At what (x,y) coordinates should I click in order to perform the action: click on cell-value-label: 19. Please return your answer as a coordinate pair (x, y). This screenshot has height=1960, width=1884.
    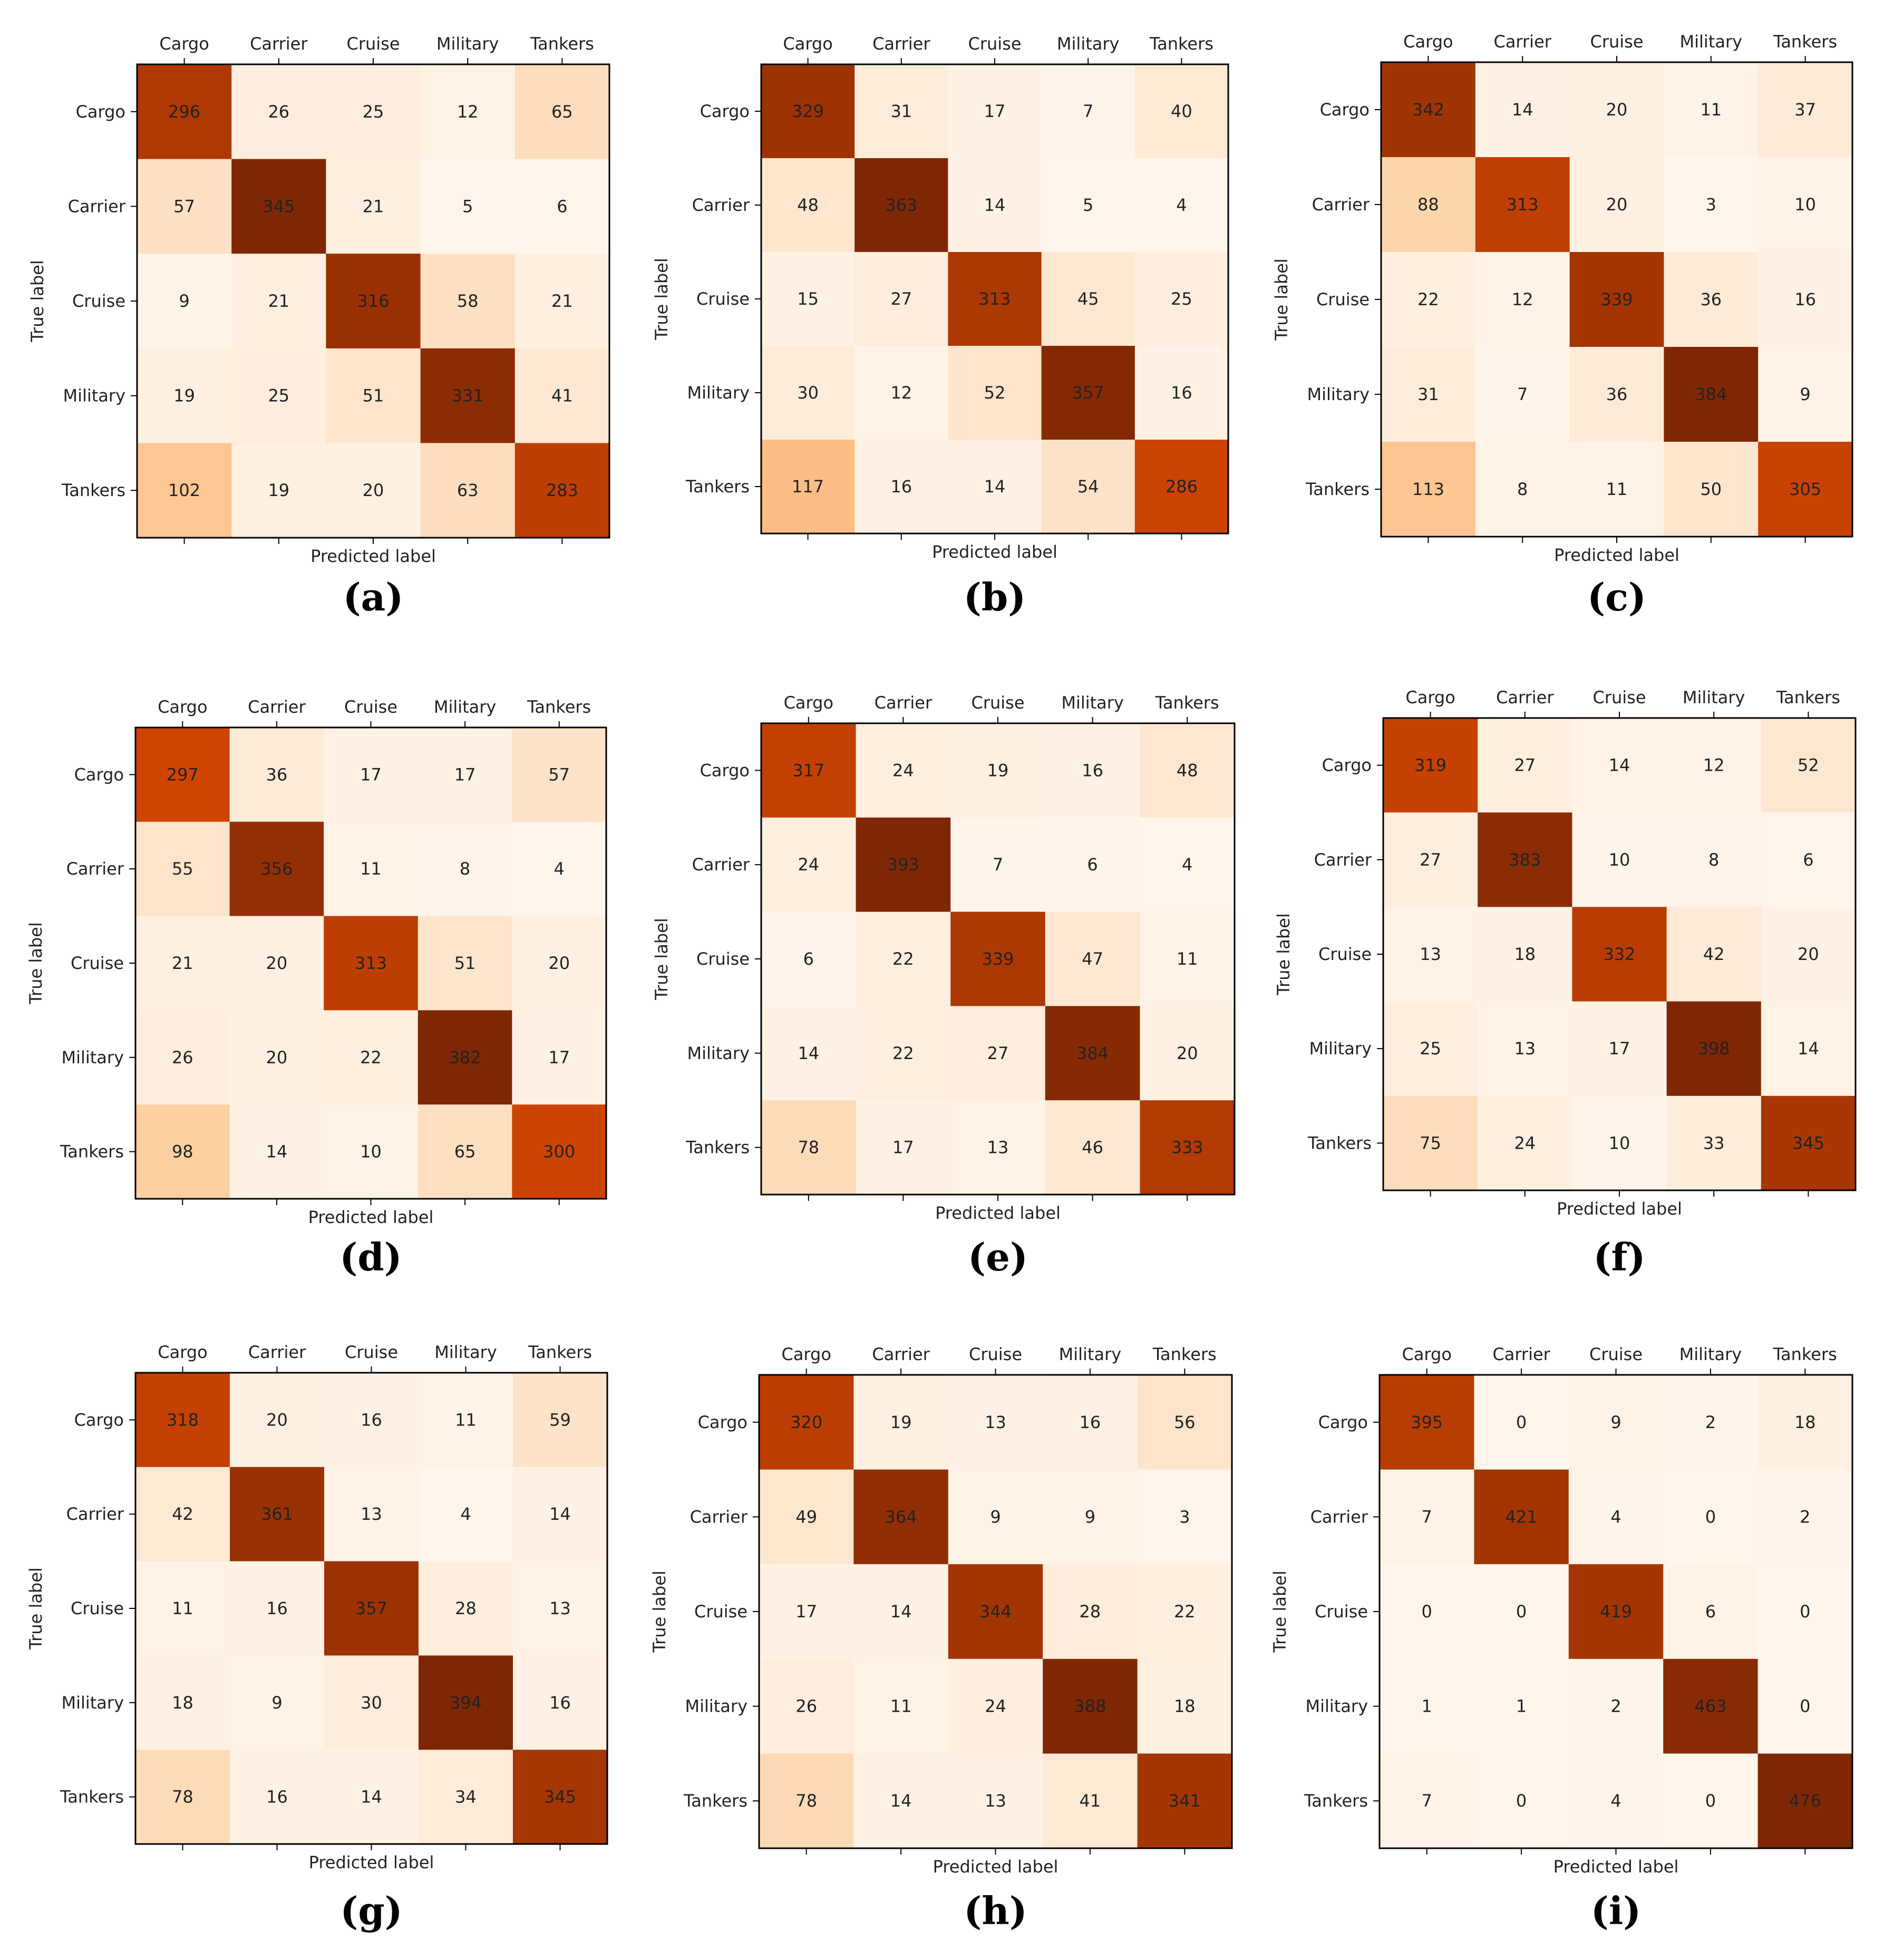
    Looking at the image, I should click on (998, 770).